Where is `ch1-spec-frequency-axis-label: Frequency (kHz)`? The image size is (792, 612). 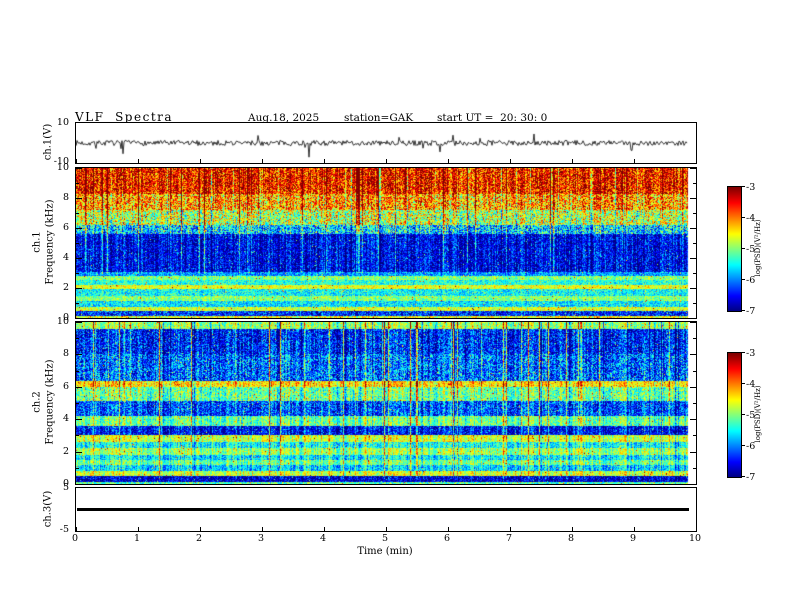
ch1-spec-frequency-axis-label: Frequency (kHz) is located at coordinates (50, 242).